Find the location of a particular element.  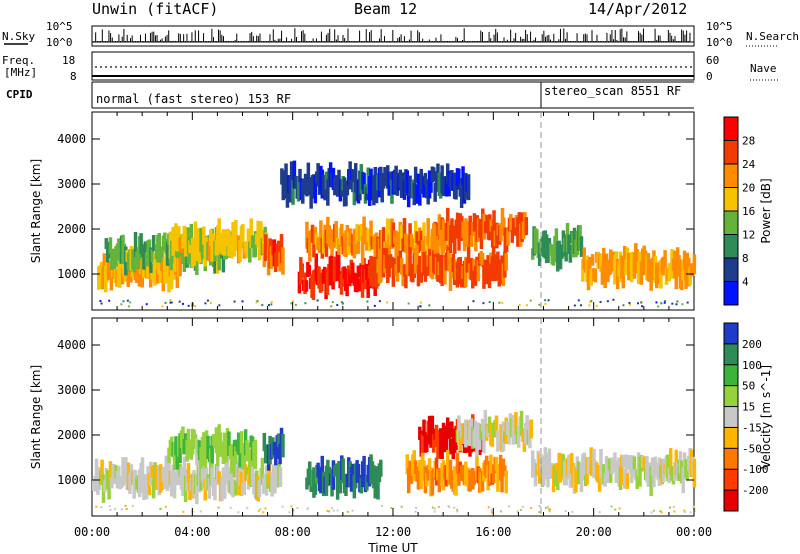

colorbar-tick-label: -15 is located at coordinates (752, 427).